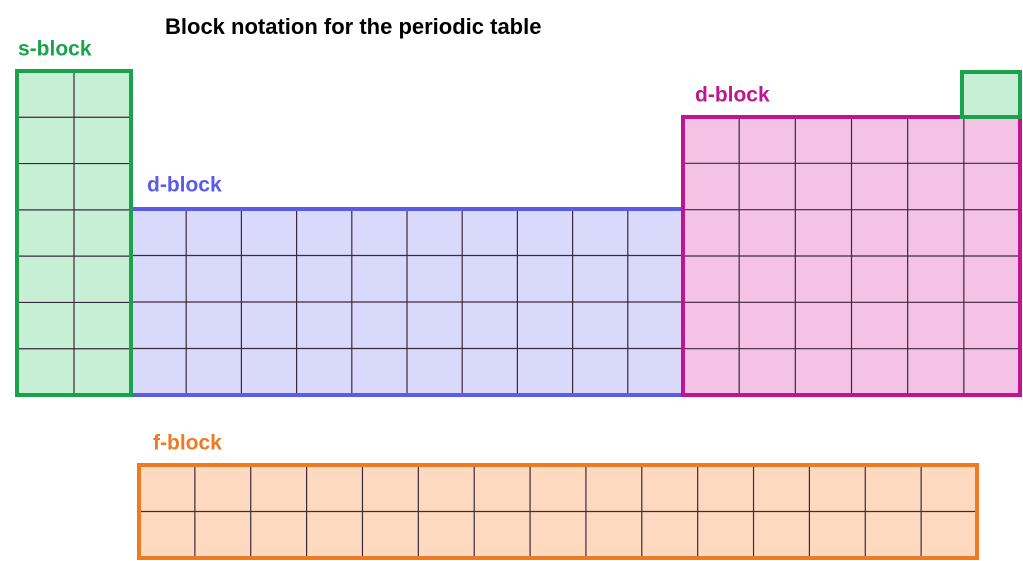 The height and width of the screenshot is (561, 1023). I want to click on helium-cell-fill, so click(991, 94).